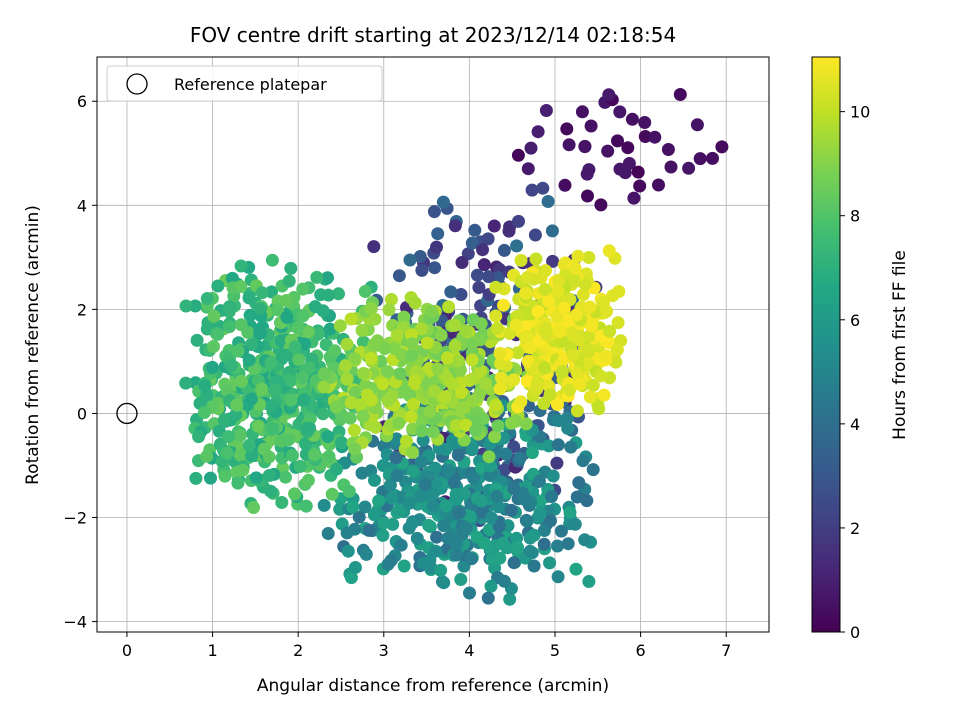 Image resolution: width=960 pixels, height=720 pixels. What do you see at coordinates (433, 686) in the screenshot?
I see `x-axis-label: Angular distance from reference (arcmin)` at bounding box center [433, 686].